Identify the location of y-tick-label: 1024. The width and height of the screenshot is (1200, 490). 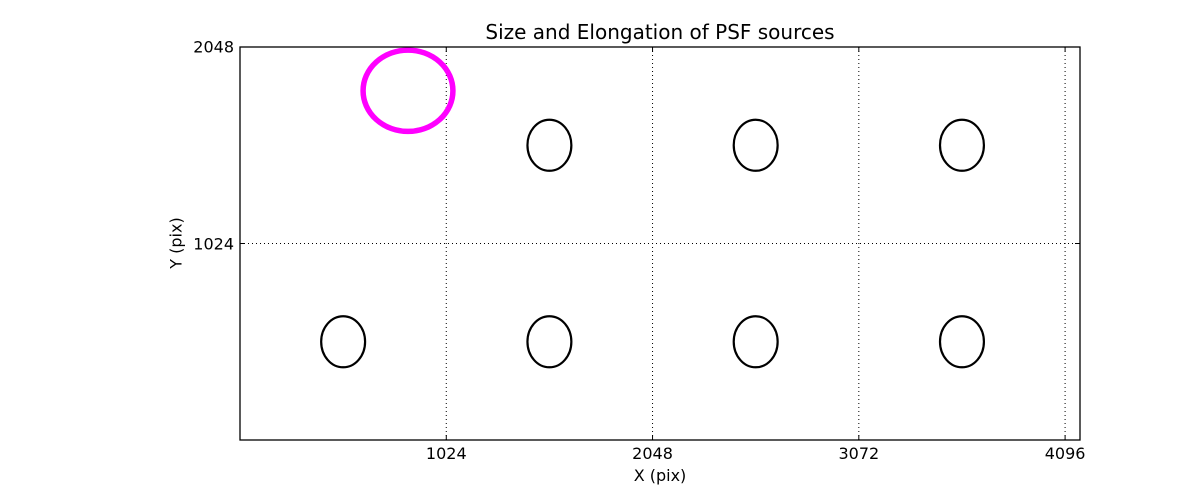
(213, 243).